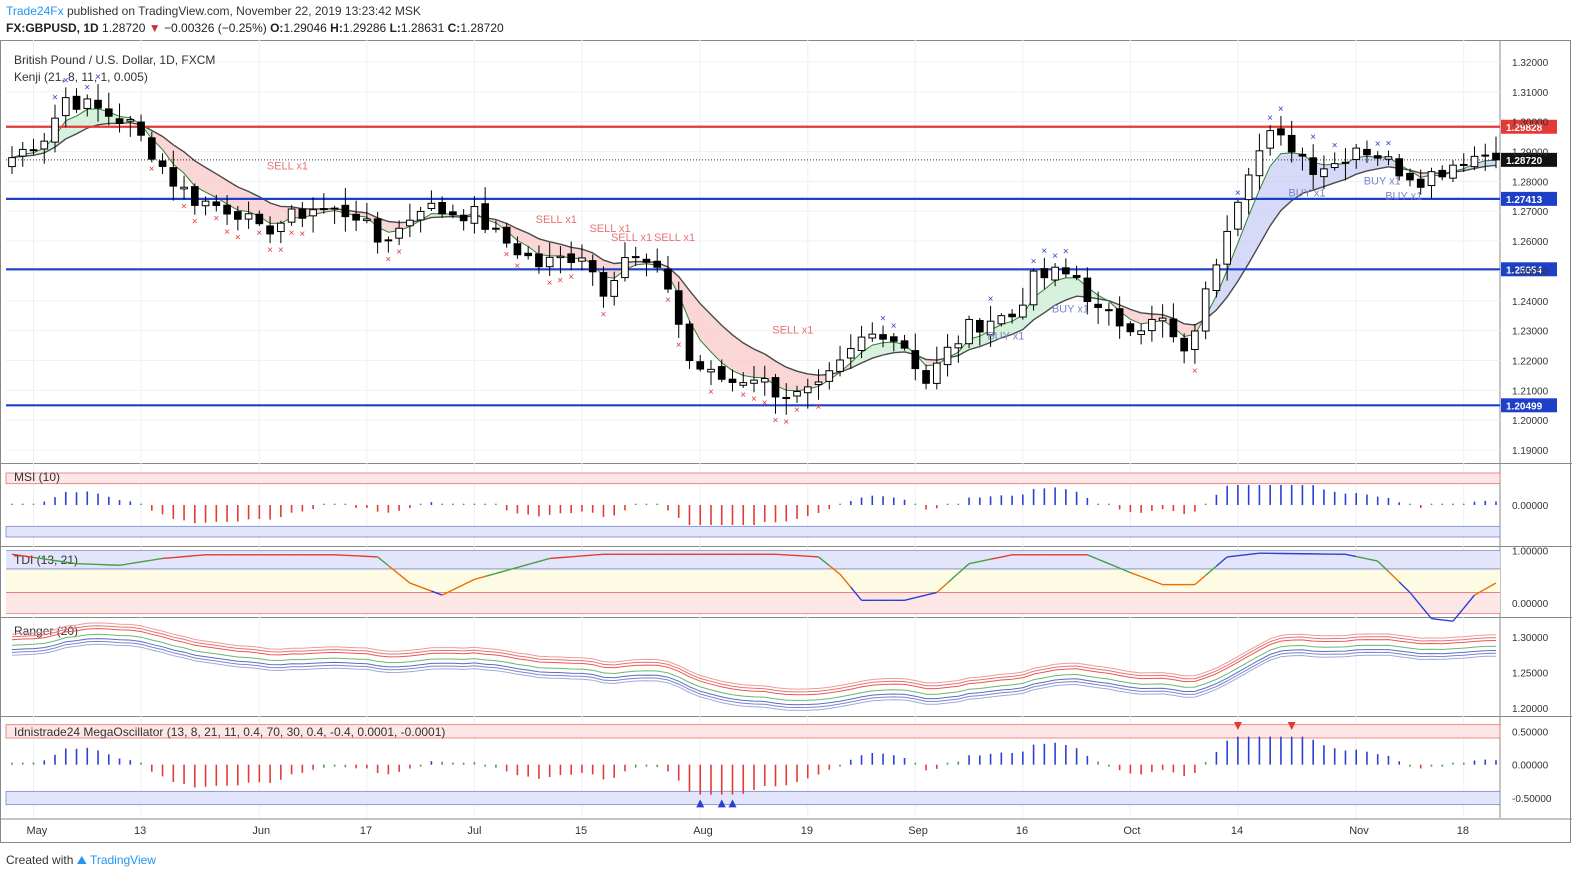 The image size is (1572, 881). I want to click on mega-lower-band, so click(753, 798).